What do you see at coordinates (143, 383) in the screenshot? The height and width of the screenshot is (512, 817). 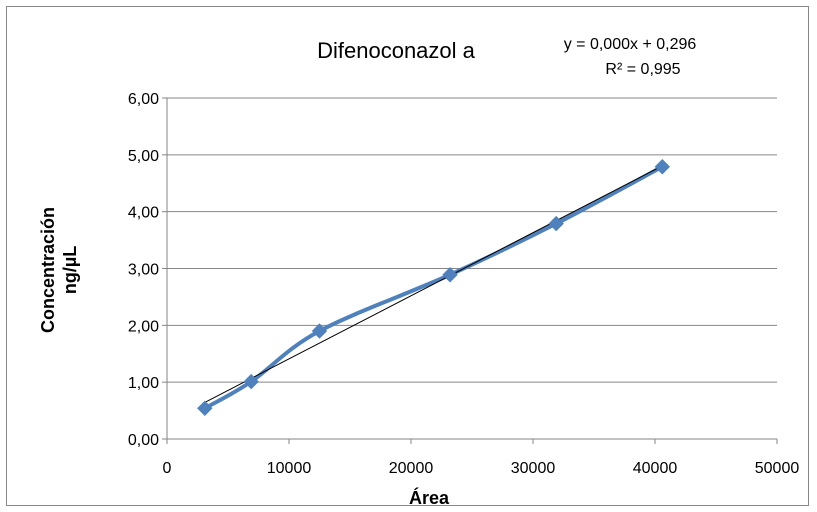 I see `y-tick-label: 1,00` at bounding box center [143, 383].